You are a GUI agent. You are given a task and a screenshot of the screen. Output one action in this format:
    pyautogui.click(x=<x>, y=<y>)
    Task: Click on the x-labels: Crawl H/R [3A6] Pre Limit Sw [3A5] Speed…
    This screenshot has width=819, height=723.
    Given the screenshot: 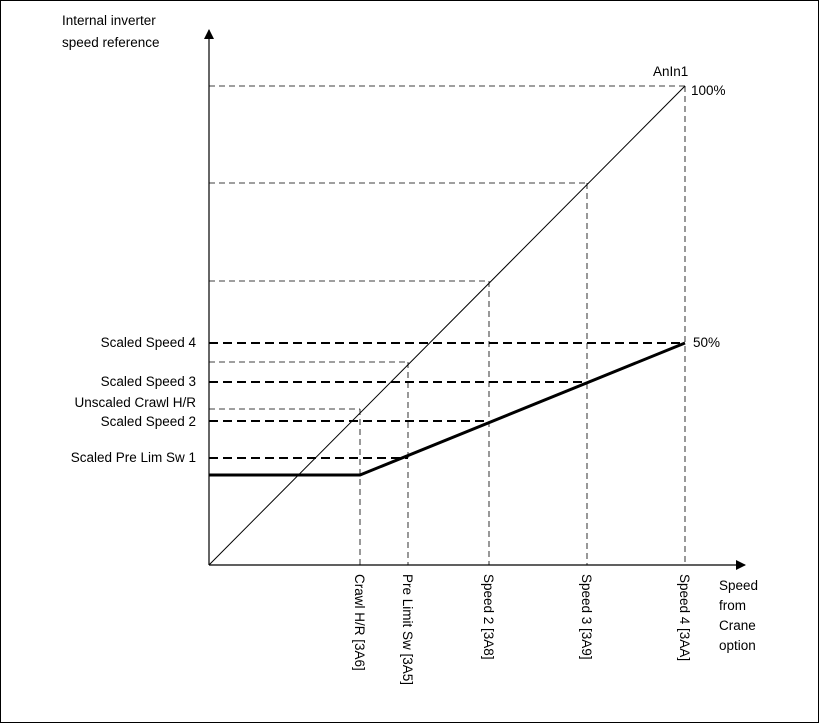 What is the action you would take?
    pyautogui.click(x=522, y=629)
    